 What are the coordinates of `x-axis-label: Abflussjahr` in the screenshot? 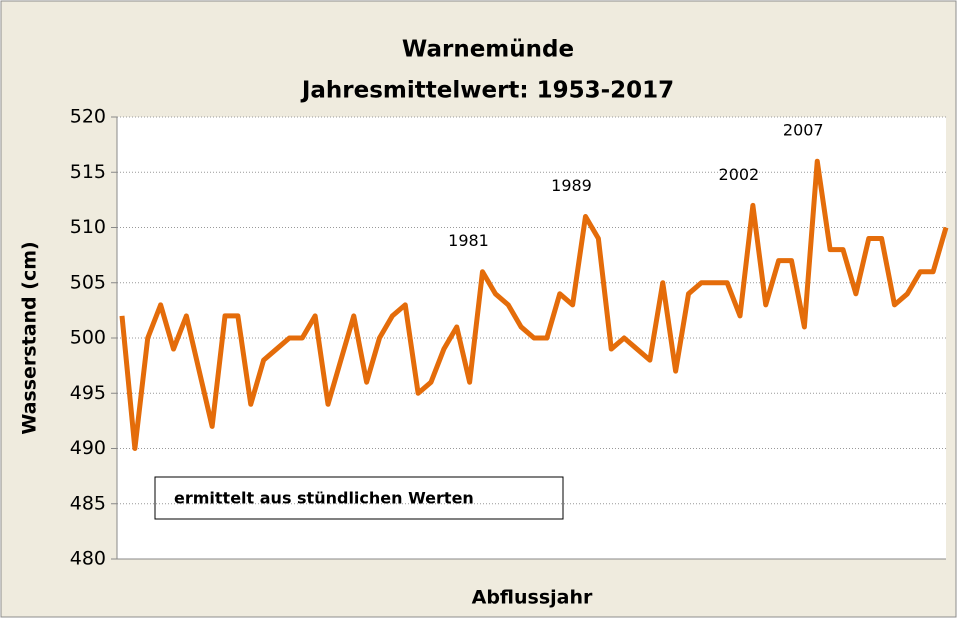 It's located at (532, 598).